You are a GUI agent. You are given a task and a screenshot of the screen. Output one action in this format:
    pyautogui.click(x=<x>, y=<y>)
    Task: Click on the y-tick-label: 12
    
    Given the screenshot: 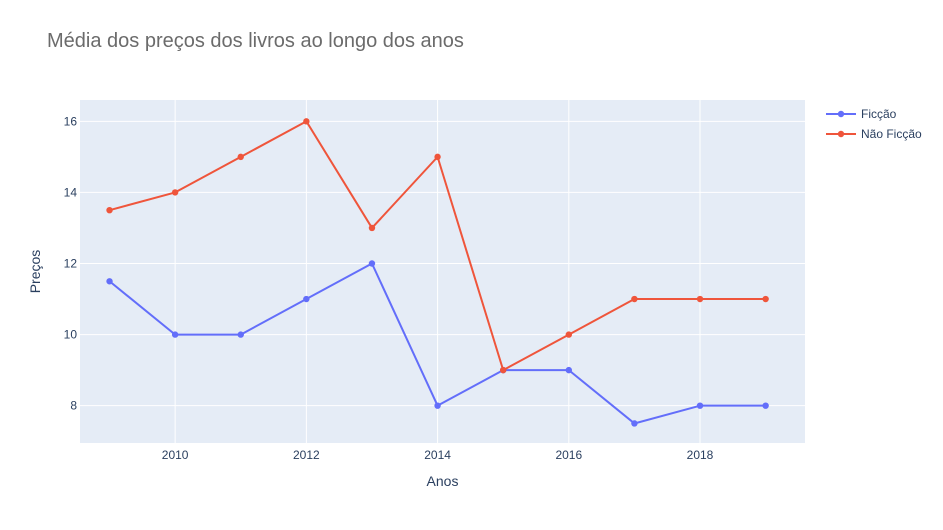 What is the action you would take?
    pyautogui.click(x=71, y=264)
    